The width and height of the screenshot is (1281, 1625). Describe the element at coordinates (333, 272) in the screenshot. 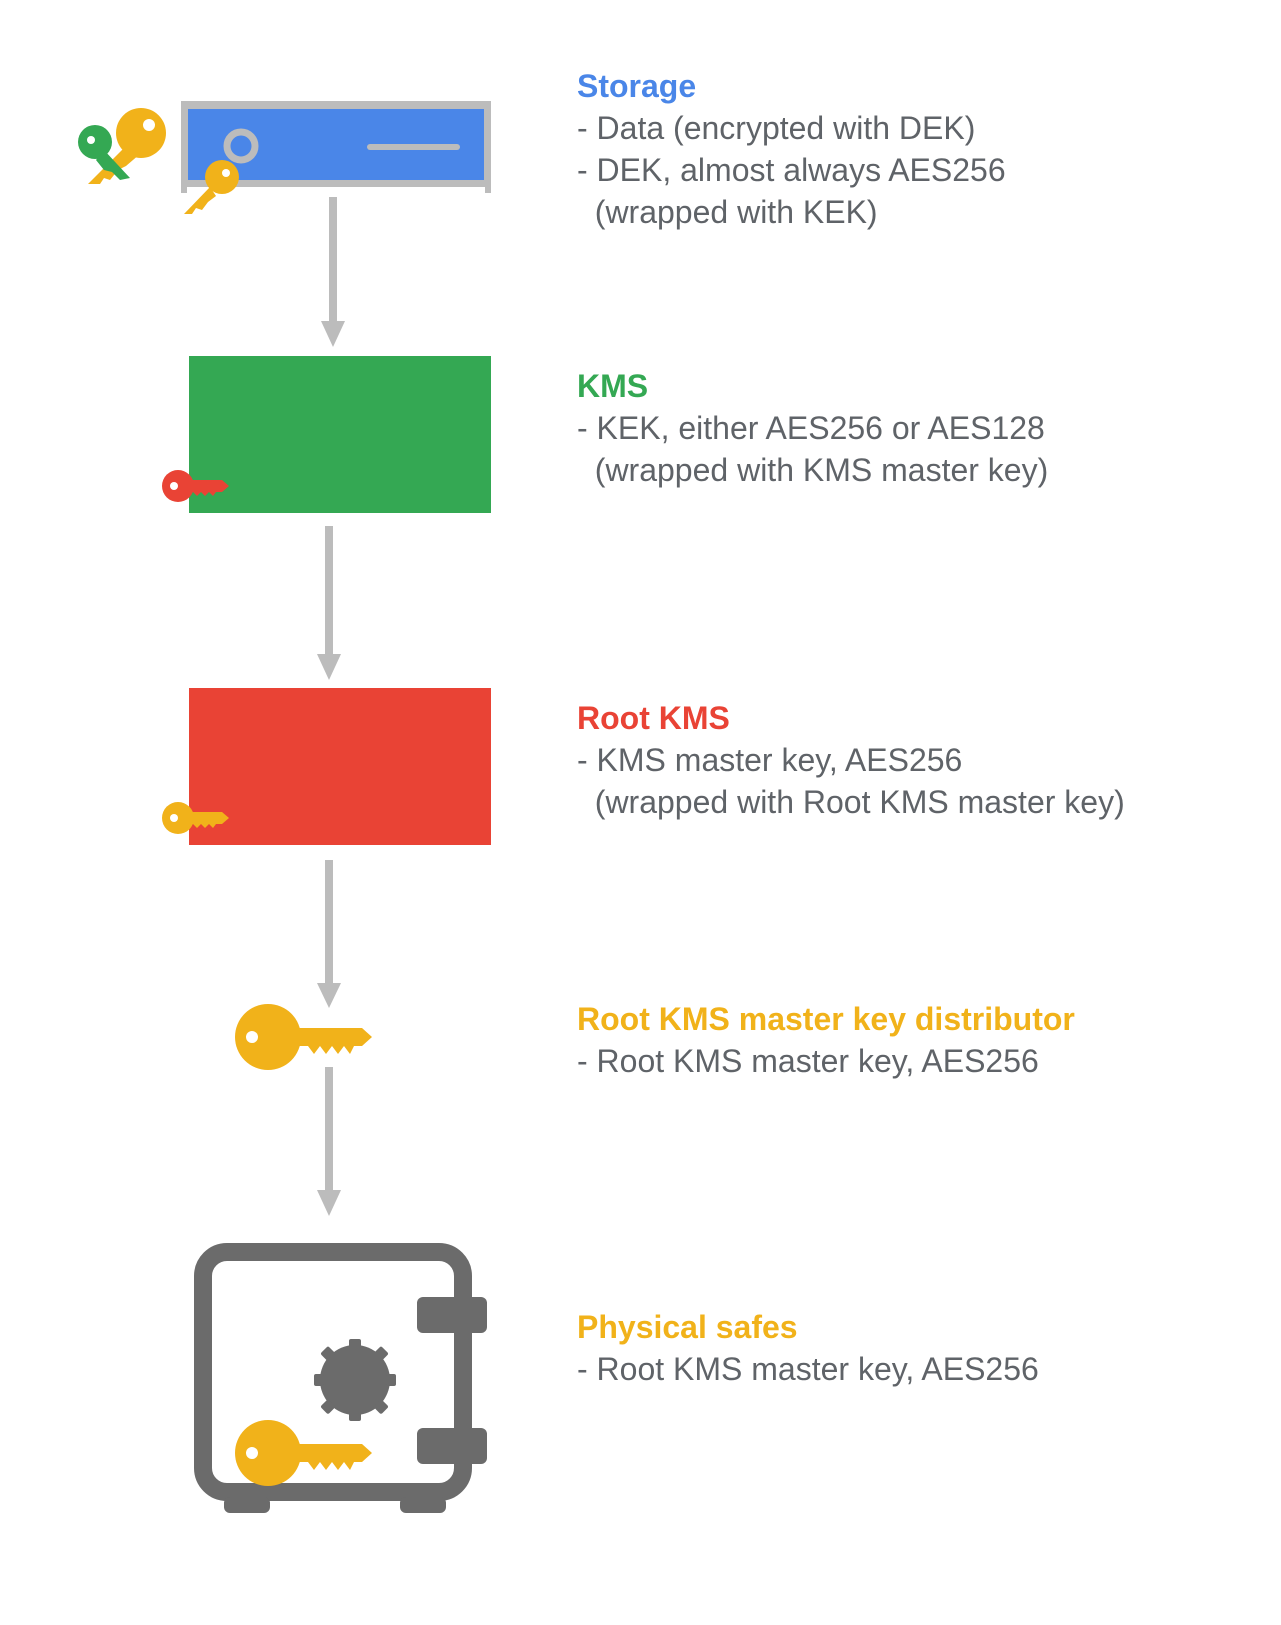

I see `arrow-storage-to-kms` at that location.